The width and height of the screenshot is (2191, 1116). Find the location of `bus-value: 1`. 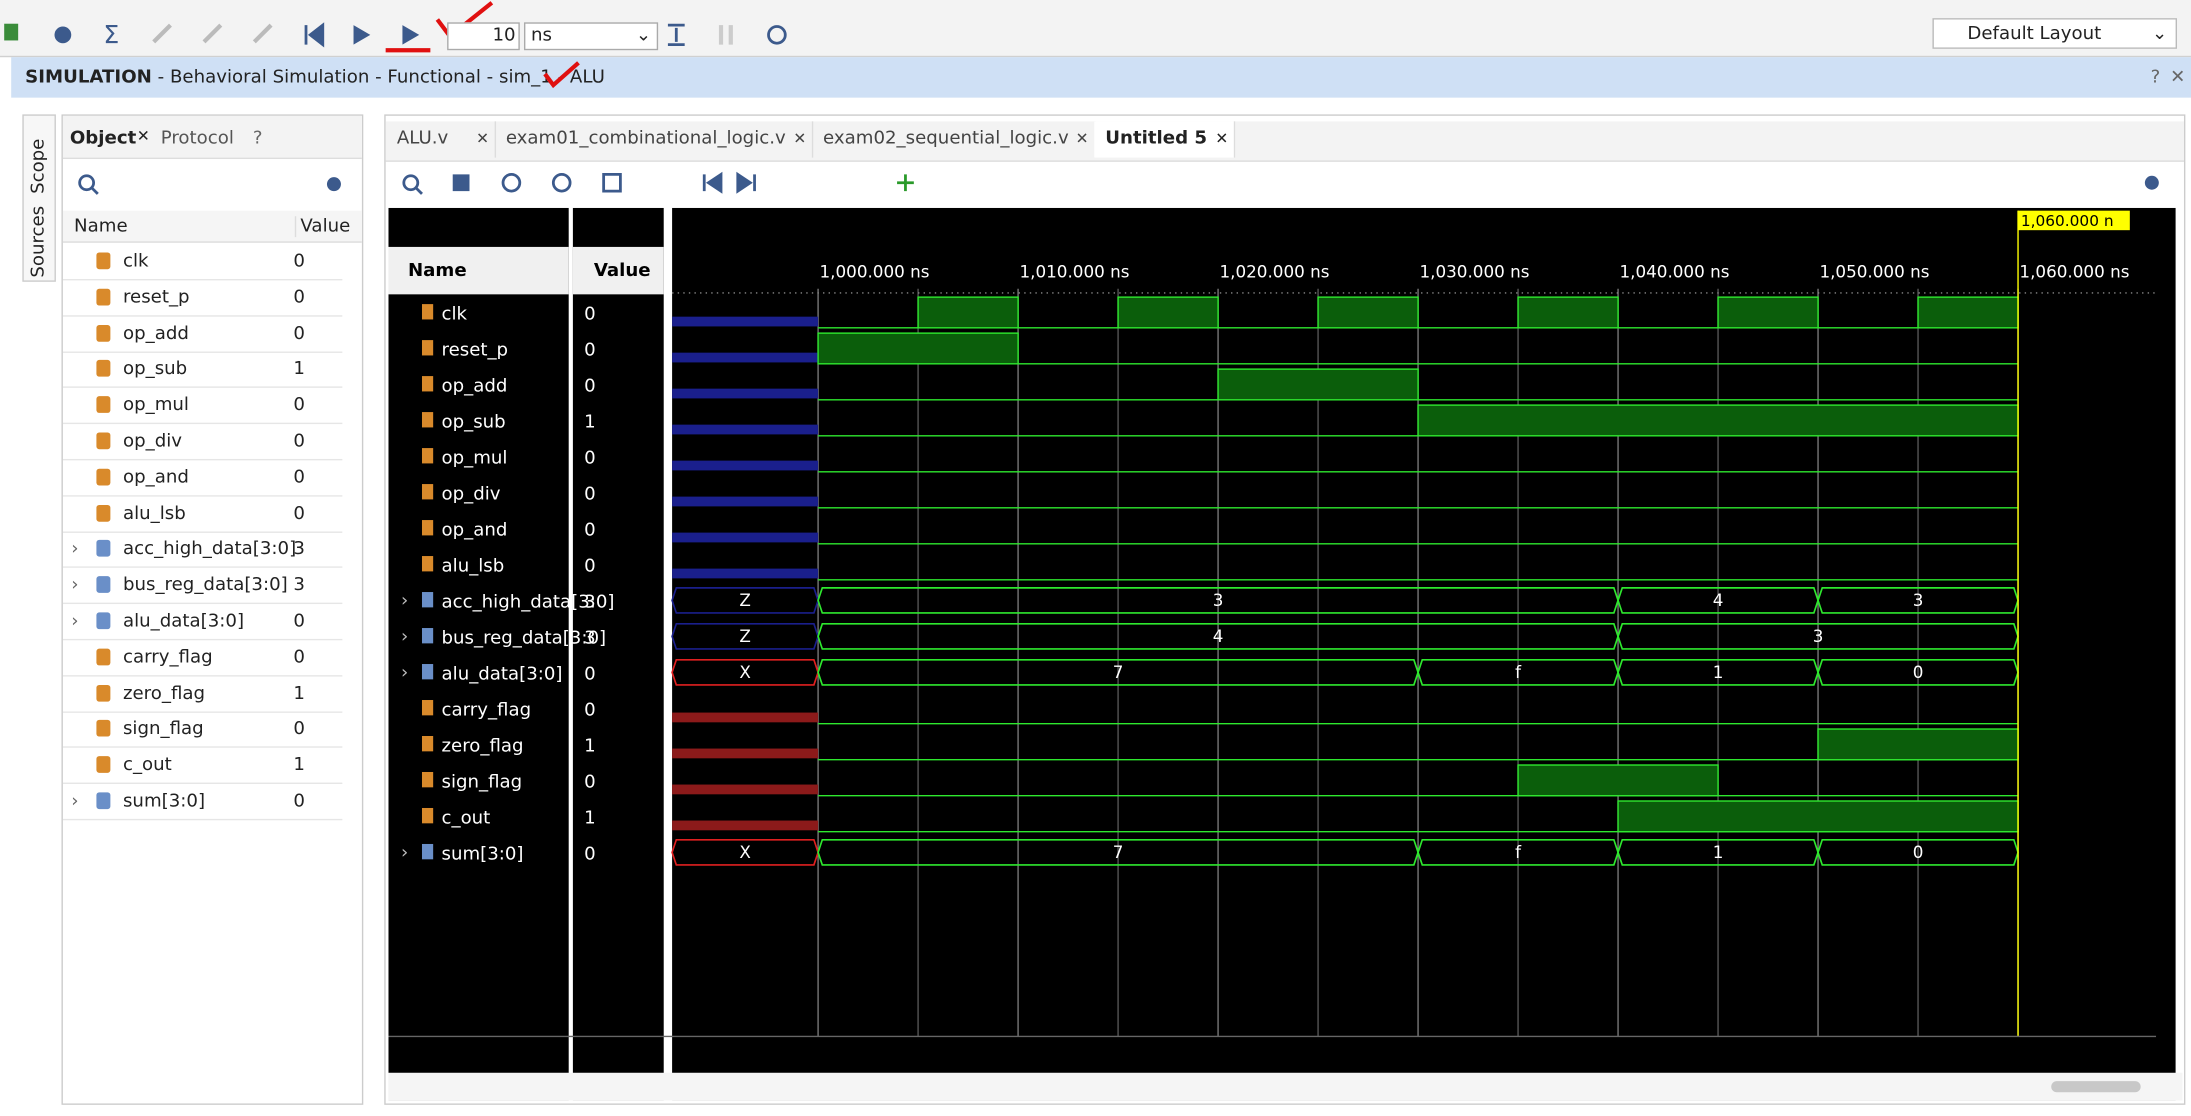

bus-value: 1 is located at coordinates (1718, 852).